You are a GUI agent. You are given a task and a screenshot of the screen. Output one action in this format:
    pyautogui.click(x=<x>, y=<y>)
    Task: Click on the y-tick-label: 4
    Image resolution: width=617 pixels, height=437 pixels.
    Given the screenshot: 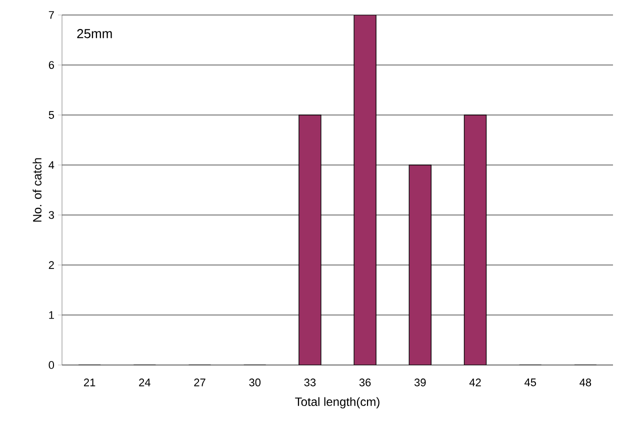 What is the action you would take?
    pyautogui.click(x=51, y=165)
    